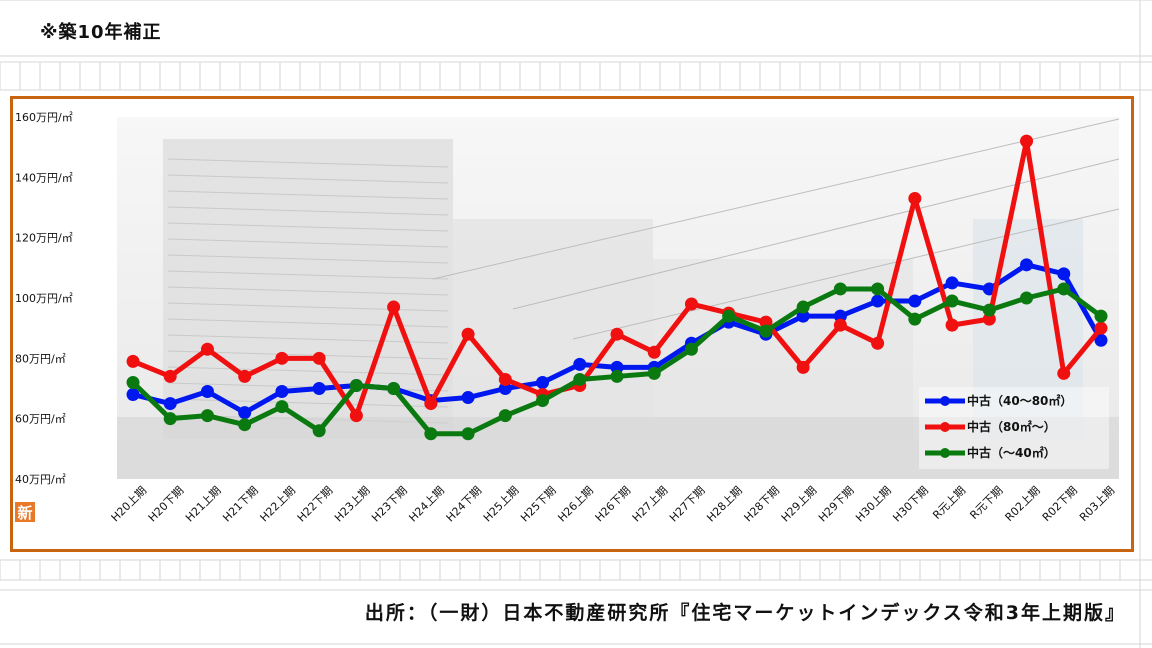 The height and width of the screenshot is (648, 1152). I want to click on source-citation: 出所：（一財）日本不動産研究所『住宅マーケットインデックス令和3年上期版』, so click(745, 613).